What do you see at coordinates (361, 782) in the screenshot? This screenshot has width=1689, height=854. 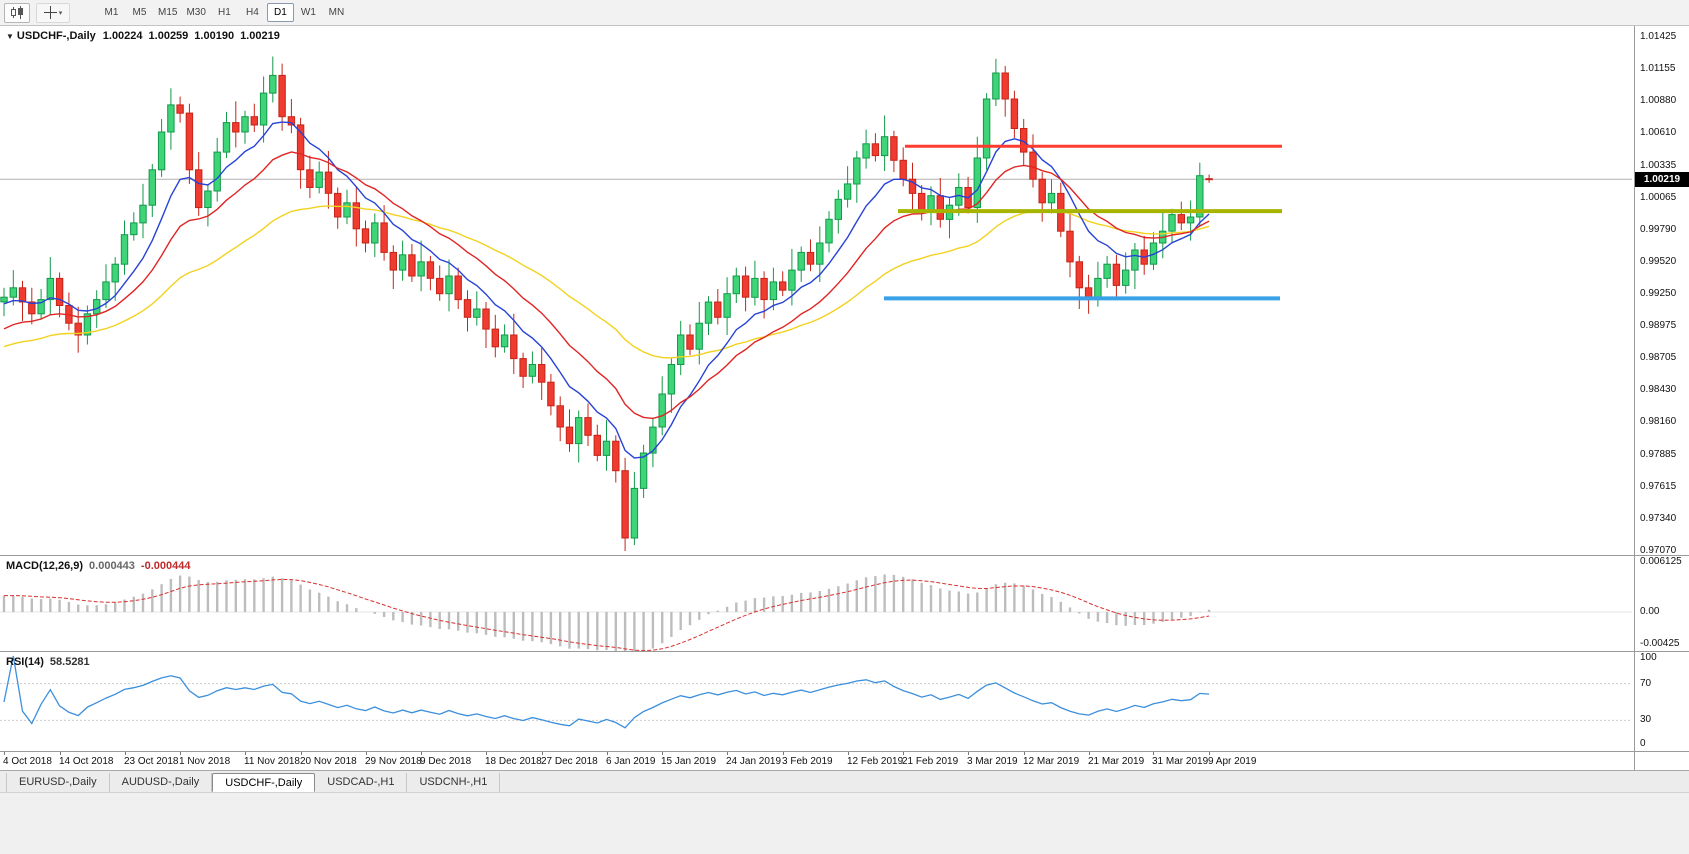 I see `chart-tab-usdcad-h1: USDCAD-,H1` at bounding box center [361, 782].